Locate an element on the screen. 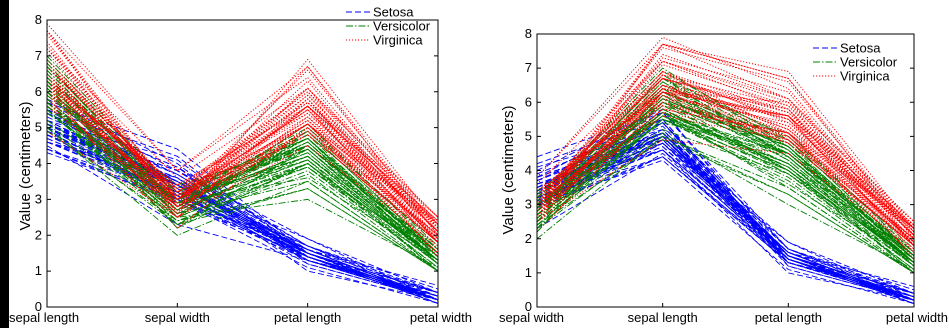 Image resolution: width=949 pixels, height=328 pixels. y-tick-label: 7 is located at coordinates (528, 67).